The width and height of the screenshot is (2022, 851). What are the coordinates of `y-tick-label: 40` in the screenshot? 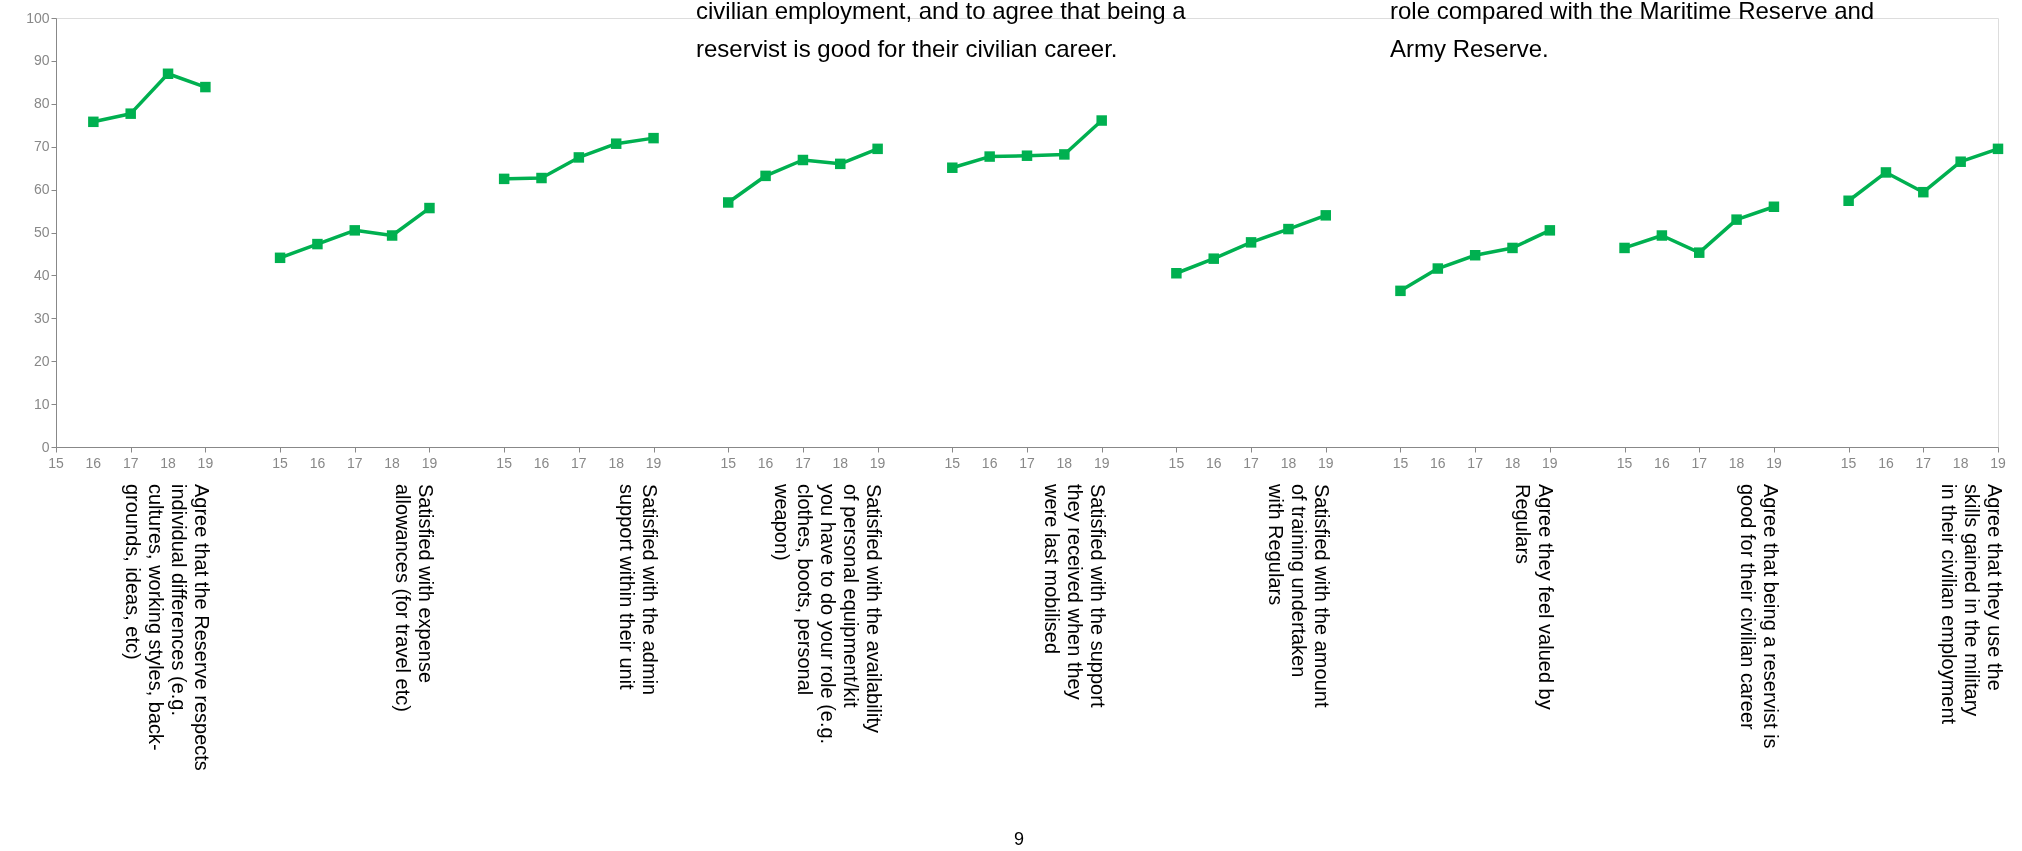 It's located at (41, 274).